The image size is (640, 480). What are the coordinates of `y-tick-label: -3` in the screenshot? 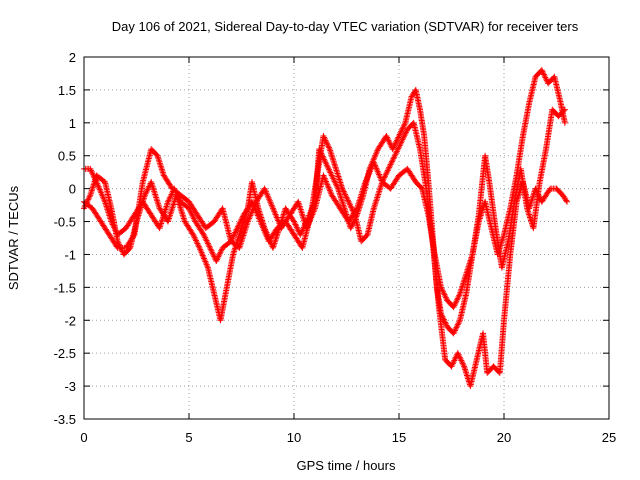 It's located at (70, 386).